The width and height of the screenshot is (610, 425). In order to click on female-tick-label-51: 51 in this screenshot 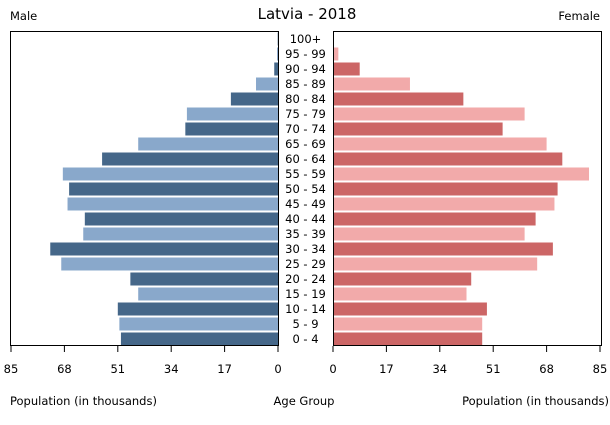, I will do `click(493, 369)`.